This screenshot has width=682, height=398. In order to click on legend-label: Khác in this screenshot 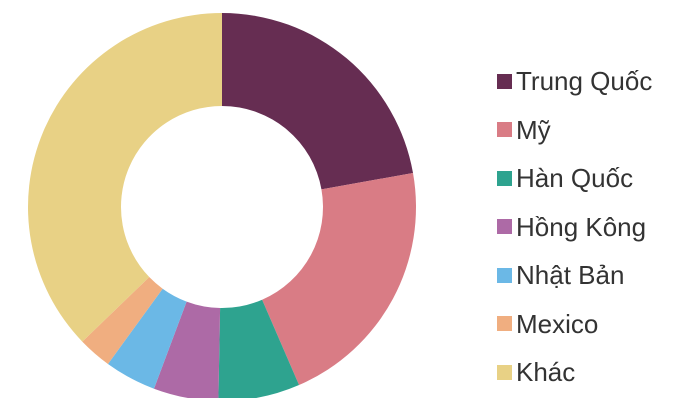, I will do `click(546, 372)`.